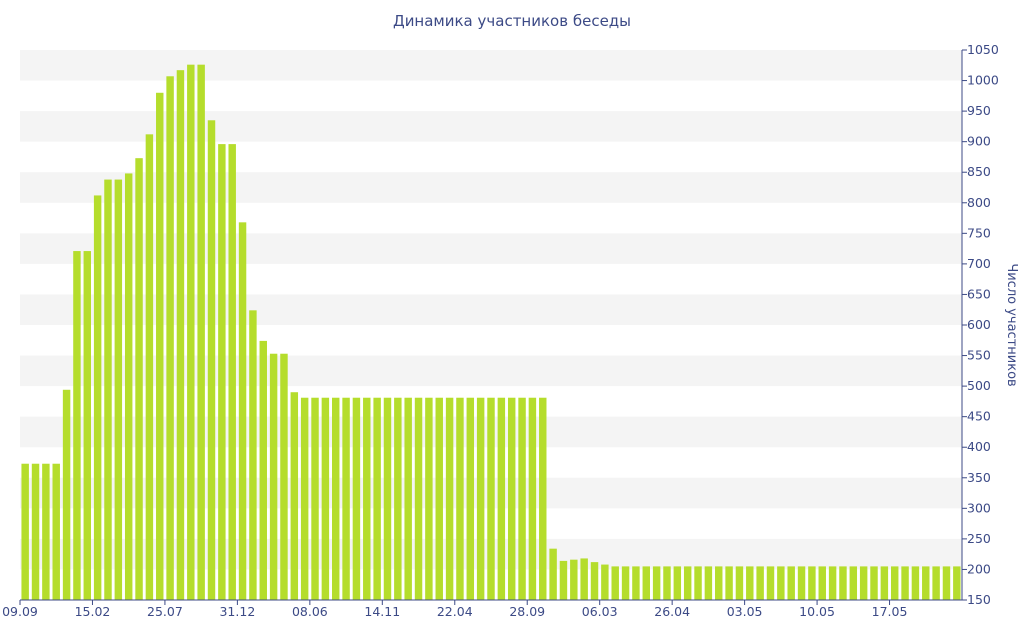 The width and height of the screenshot is (1024, 640). What do you see at coordinates (983, 80) in the screenshot?
I see `y-tick-label: 1000` at bounding box center [983, 80].